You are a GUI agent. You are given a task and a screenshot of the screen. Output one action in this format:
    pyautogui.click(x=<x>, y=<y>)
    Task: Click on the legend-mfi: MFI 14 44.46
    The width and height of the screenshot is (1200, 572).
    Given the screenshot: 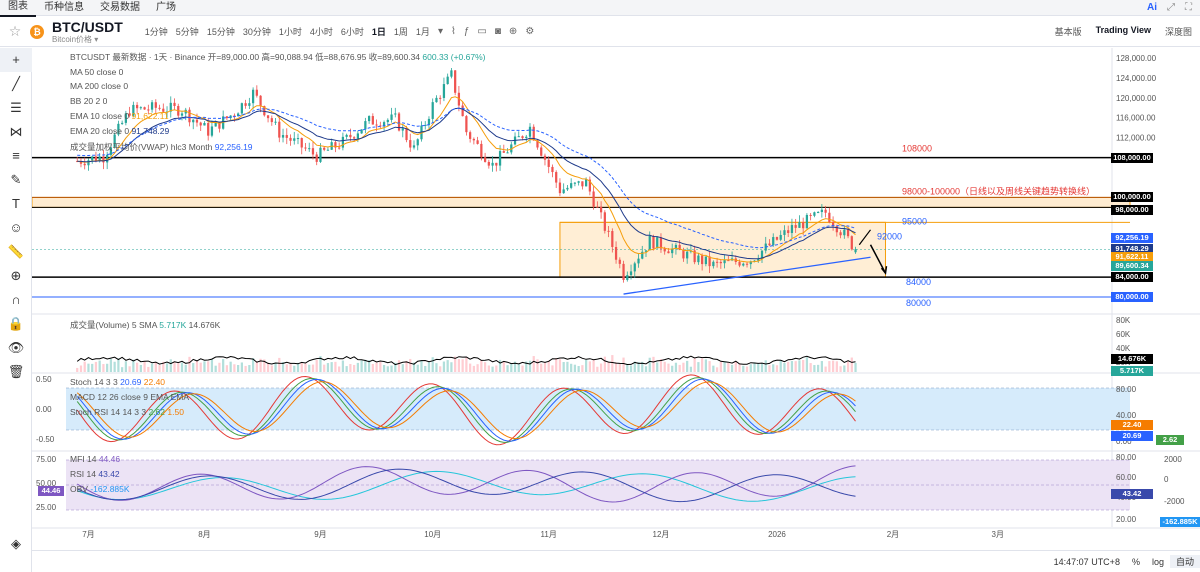 What is the action you would take?
    pyautogui.click(x=95, y=459)
    